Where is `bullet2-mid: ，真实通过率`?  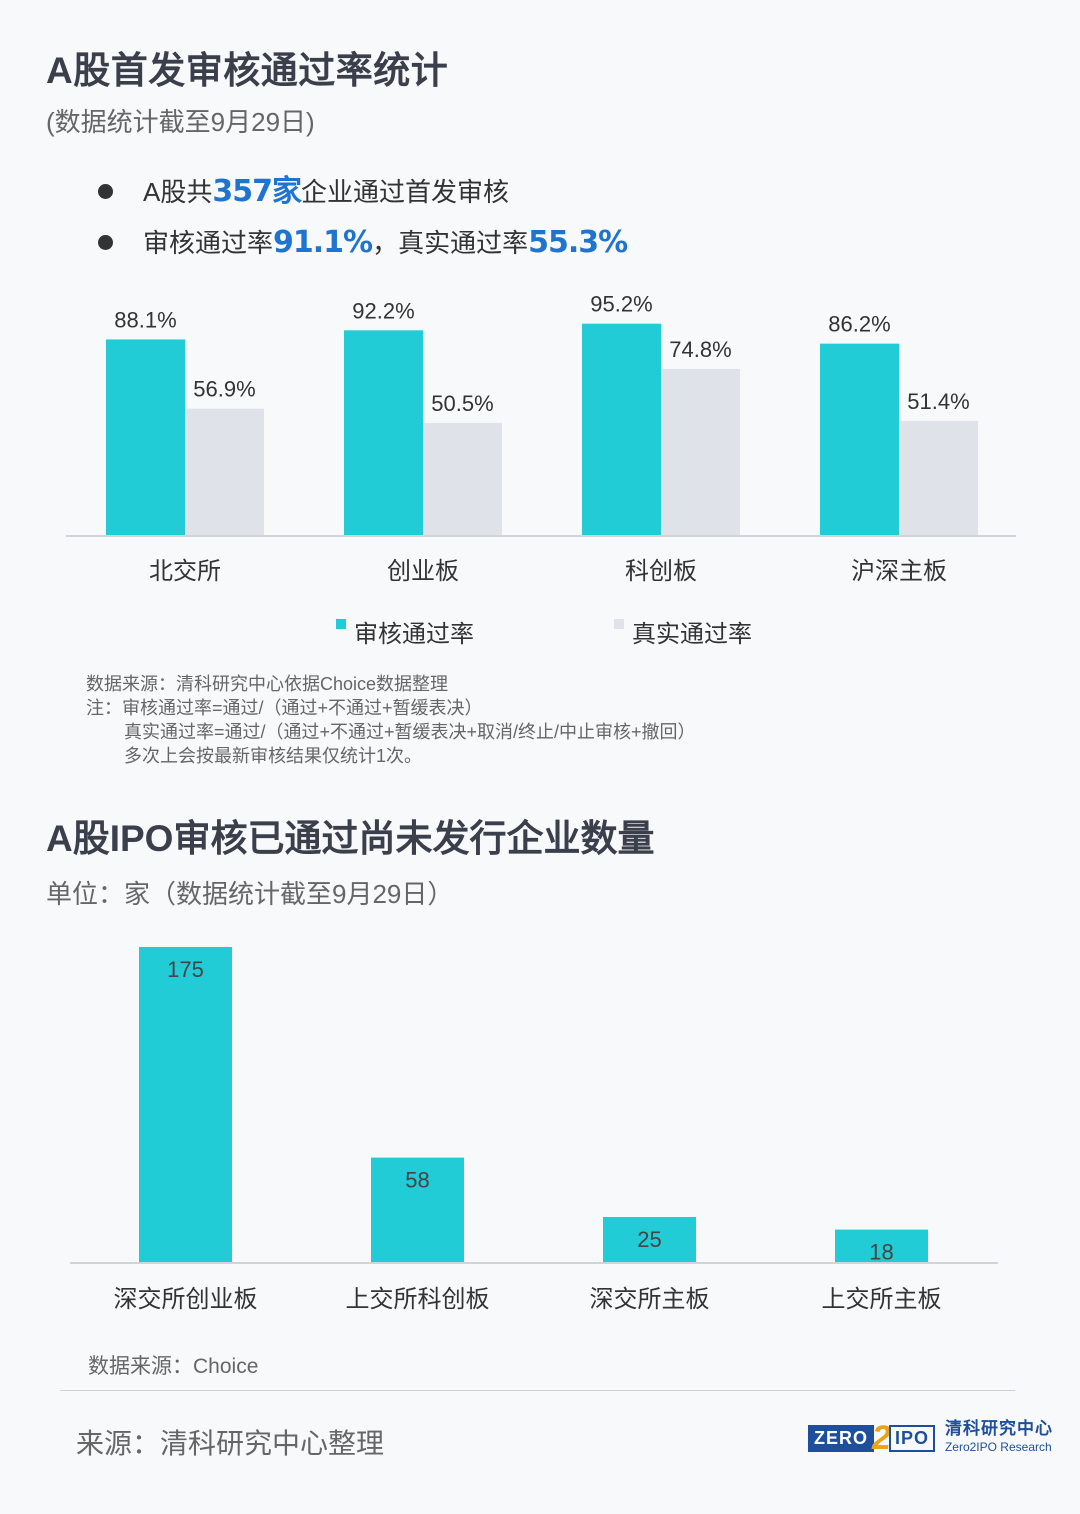 bullet2-mid: ，真实通过率 is located at coordinates (450, 243).